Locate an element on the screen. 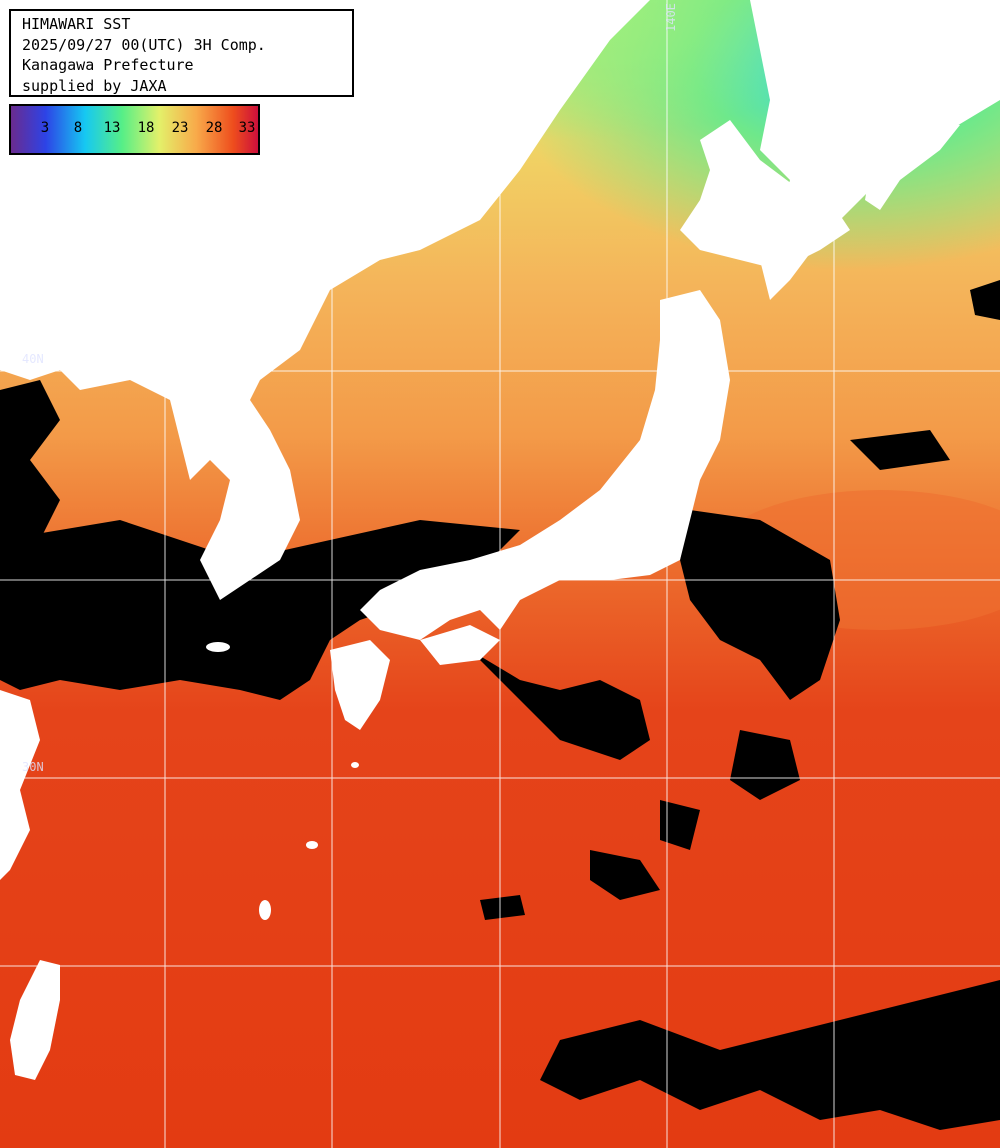 This screenshot has height=1148, width=1000. legend-label: 18 is located at coordinates (146, 128).